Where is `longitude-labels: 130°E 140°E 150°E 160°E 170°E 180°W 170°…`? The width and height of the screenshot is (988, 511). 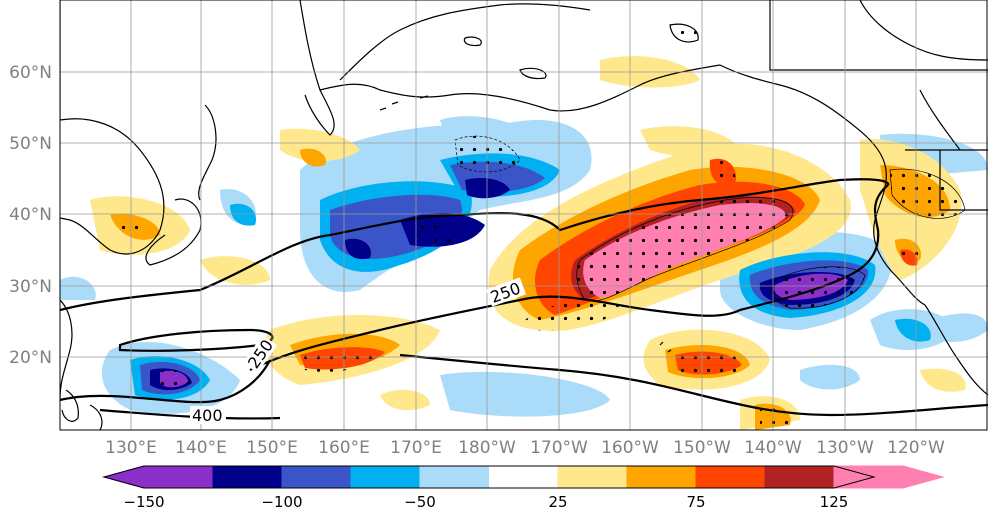 longitude-labels: 130°E 140°E 150°E 160°E 170°E 180°W 170°… is located at coordinates (525, 448).